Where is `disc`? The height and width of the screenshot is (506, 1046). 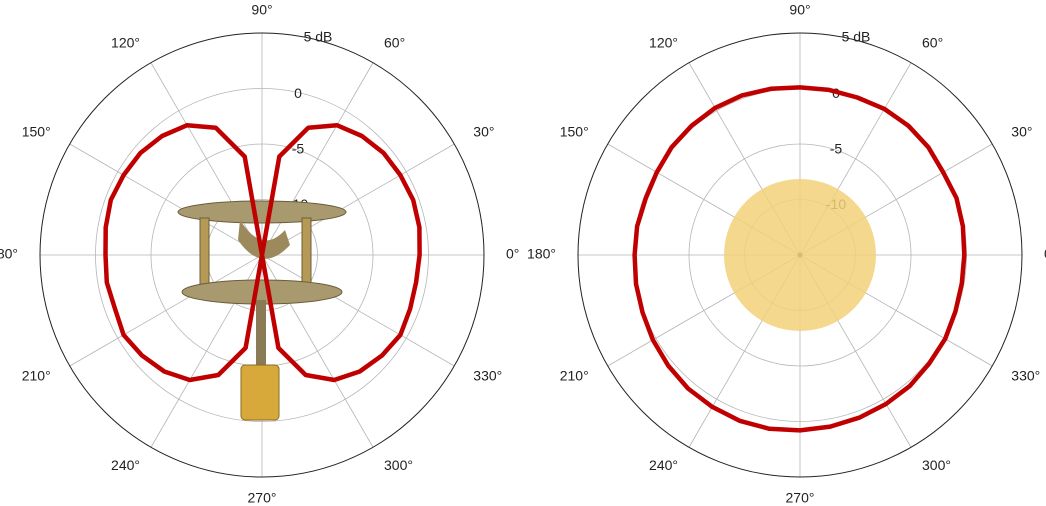
disc is located at coordinates (800, 255).